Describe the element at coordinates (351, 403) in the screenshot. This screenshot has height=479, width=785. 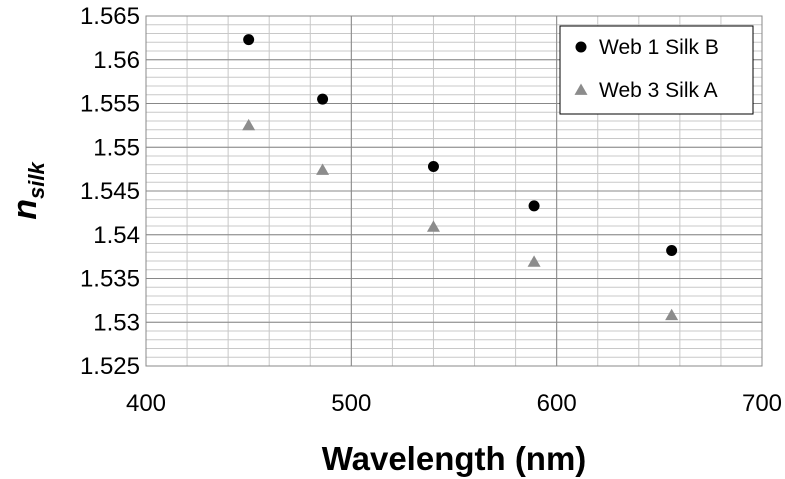
I see `x-tick-label: 500` at that location.